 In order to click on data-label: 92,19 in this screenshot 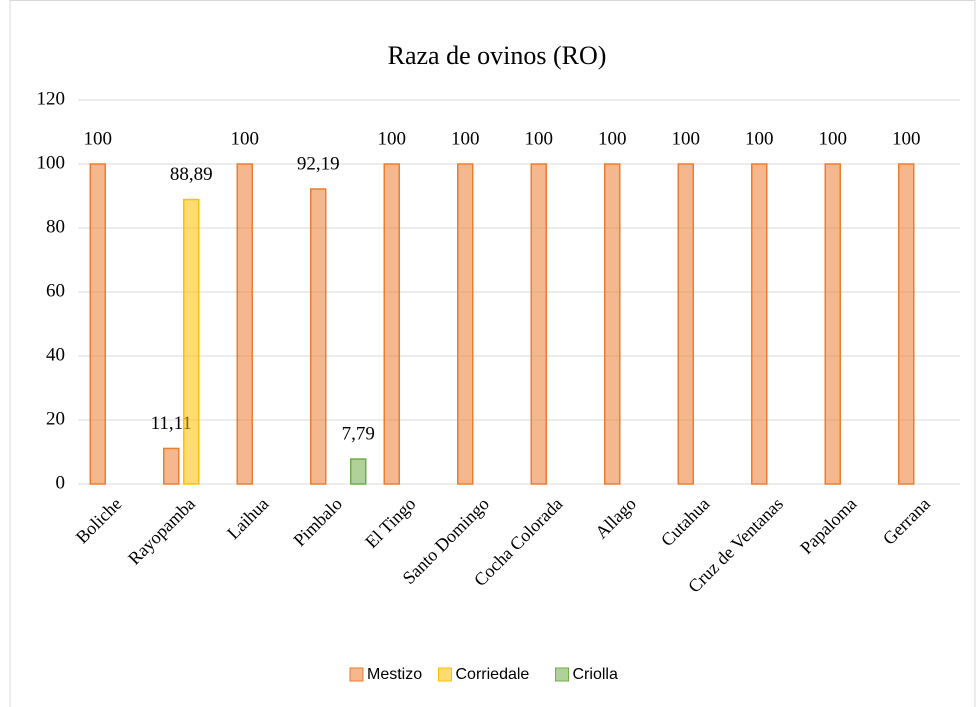, I will do `click(318, 163)`.